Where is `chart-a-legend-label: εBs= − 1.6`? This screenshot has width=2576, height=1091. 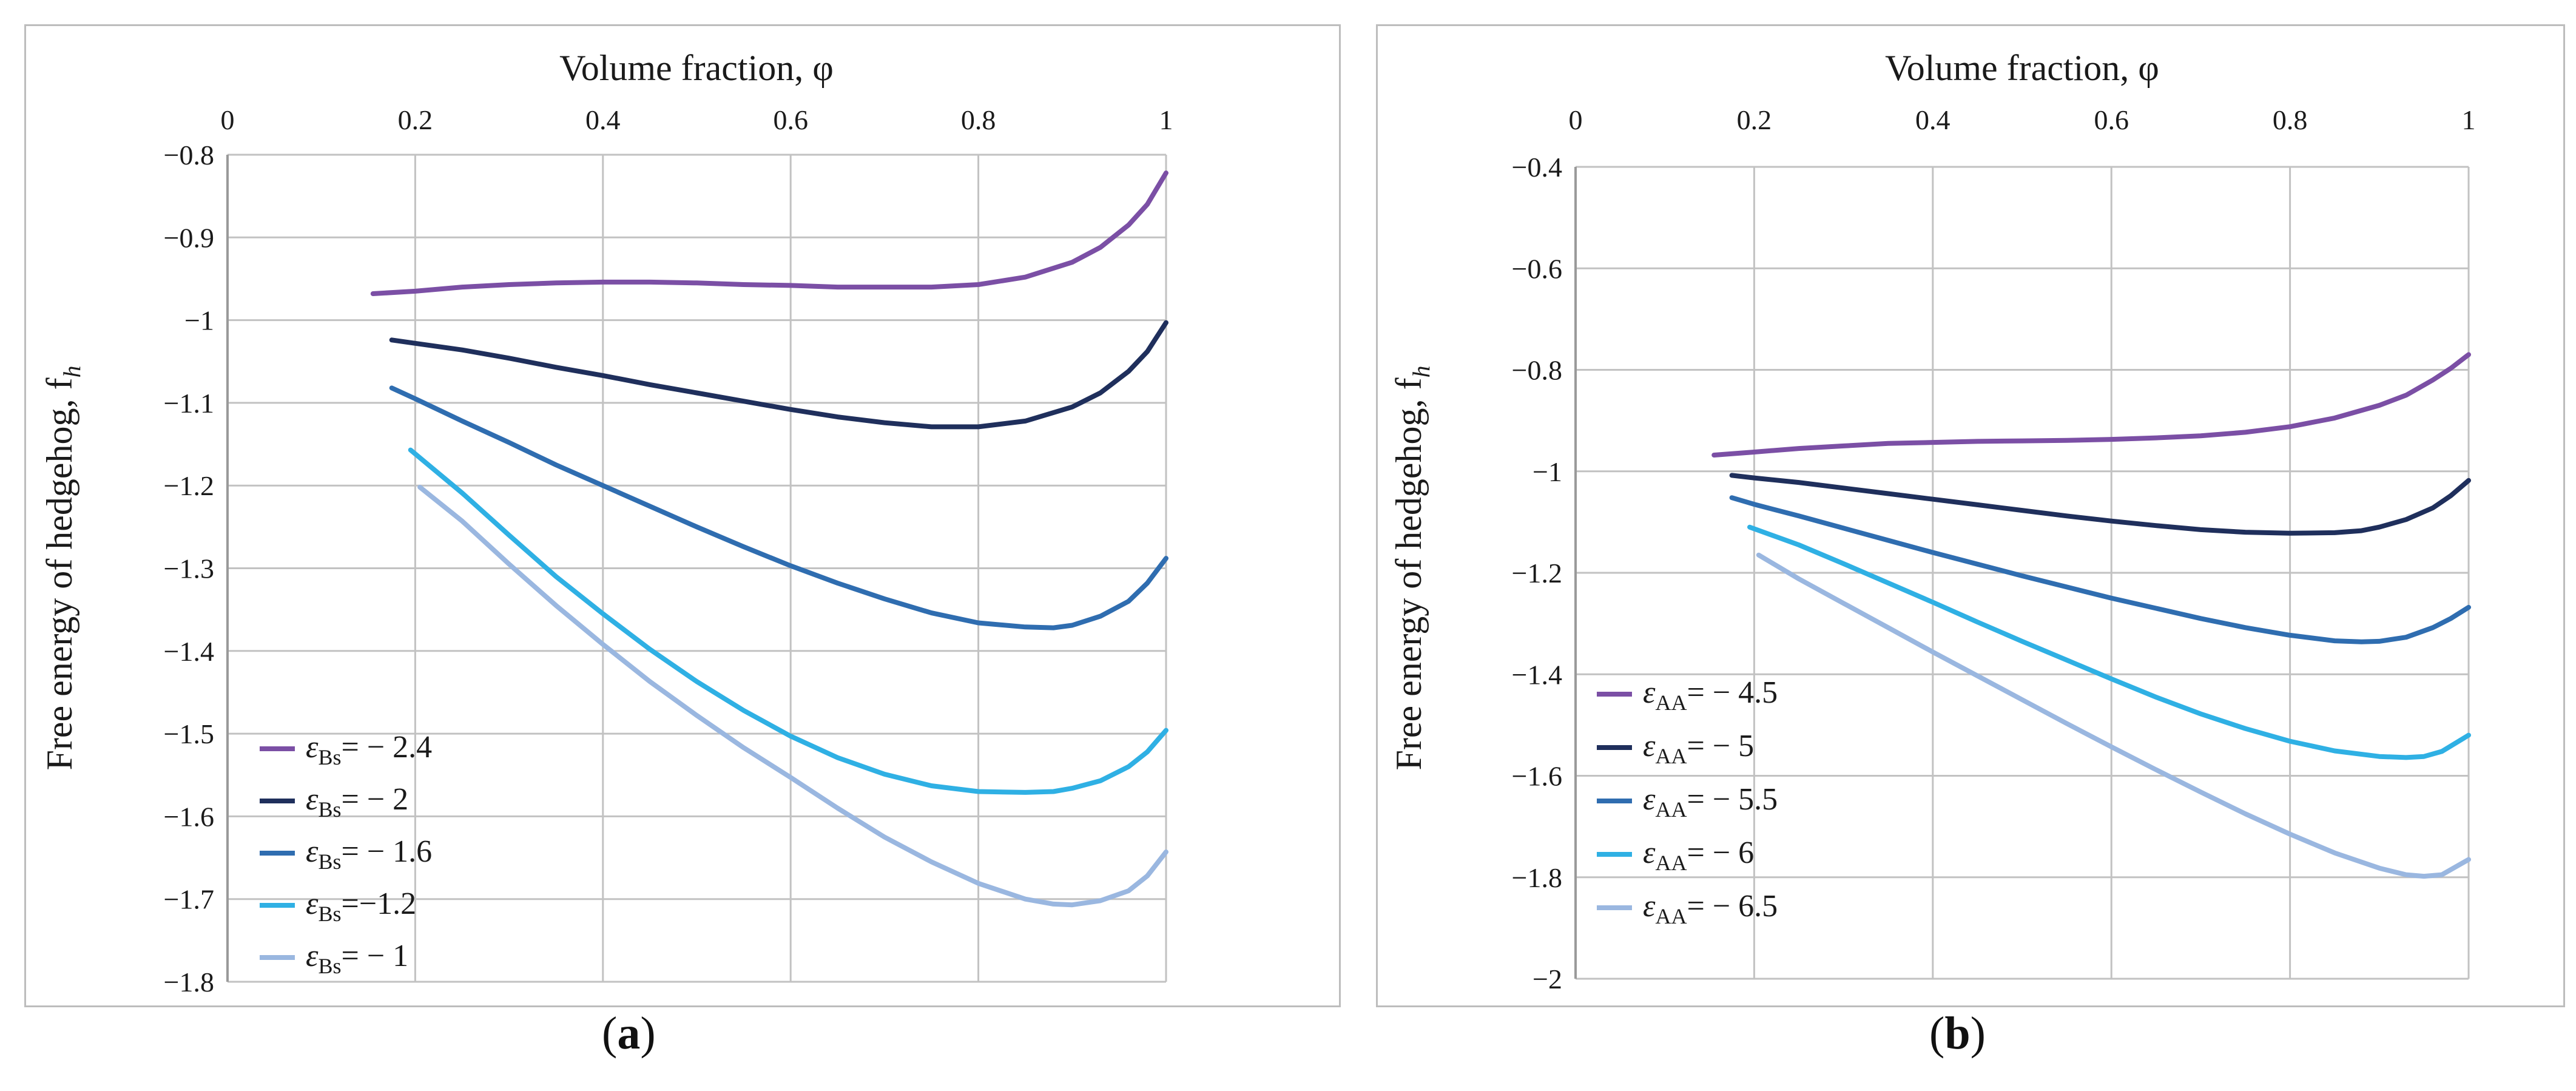 chart-a-legend-label: εBs= − 1.6 is located at coordinates (369, 854).